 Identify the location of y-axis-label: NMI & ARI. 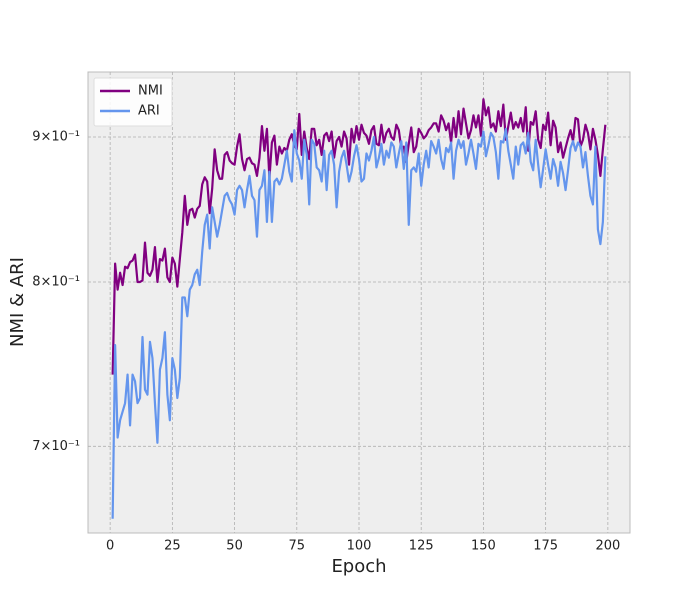
(17, 302).